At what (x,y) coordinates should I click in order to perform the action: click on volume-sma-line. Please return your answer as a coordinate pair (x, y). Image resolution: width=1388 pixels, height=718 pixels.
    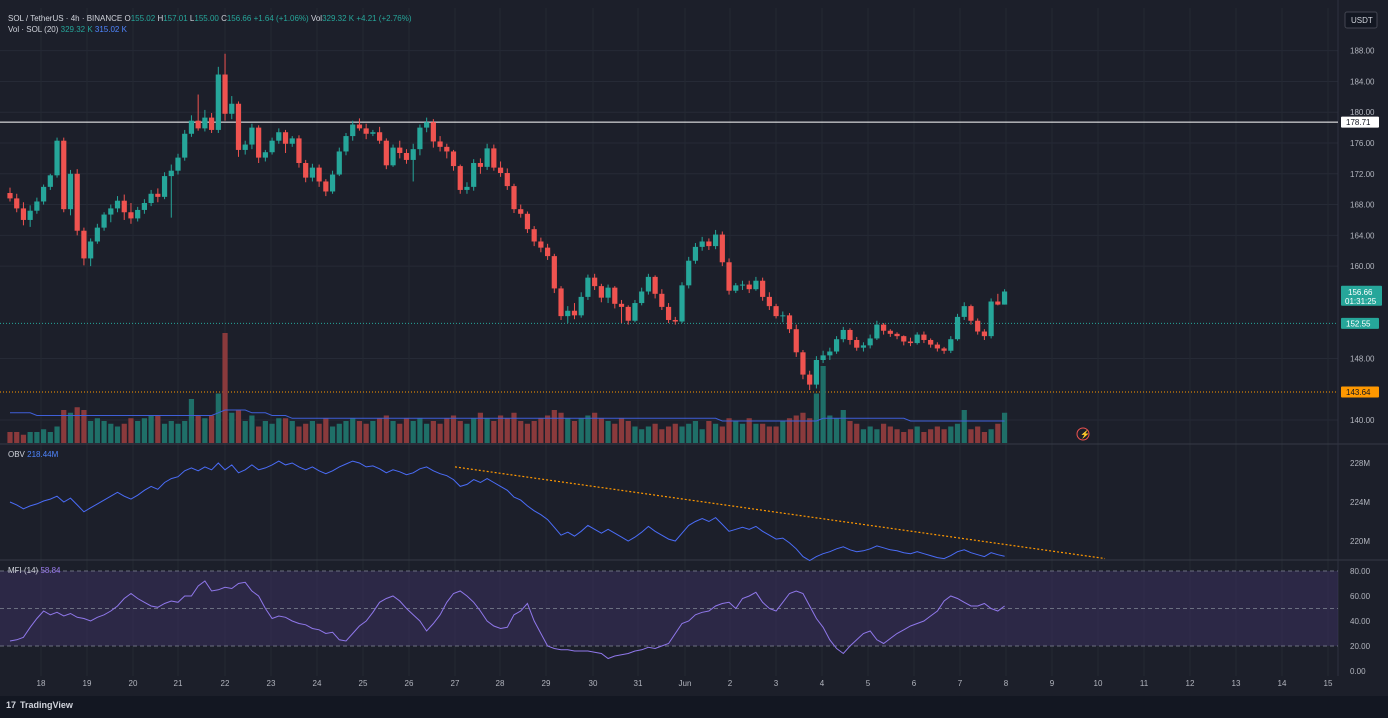
    Looking at the image, I should click on (507, 415).